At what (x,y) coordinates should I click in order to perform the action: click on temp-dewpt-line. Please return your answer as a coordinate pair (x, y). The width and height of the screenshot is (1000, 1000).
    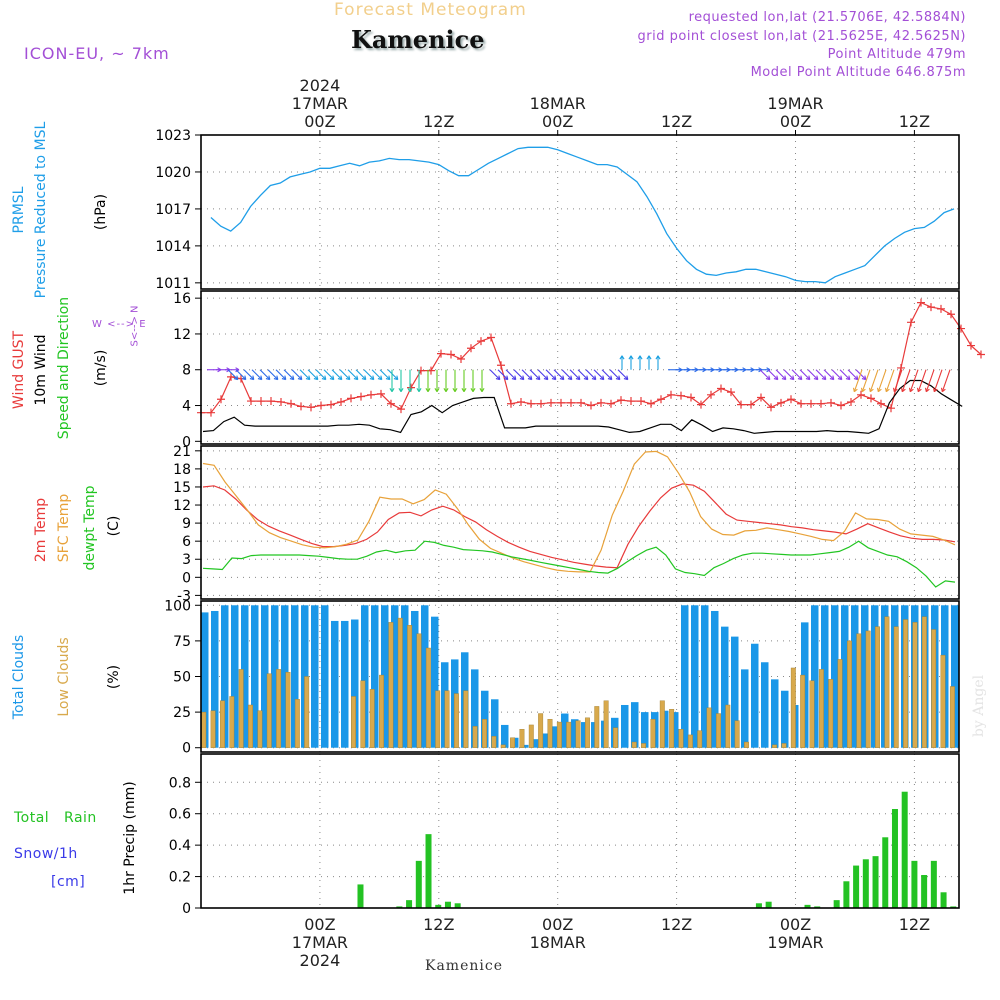
    Looking at the image, I should click on (579, 564).